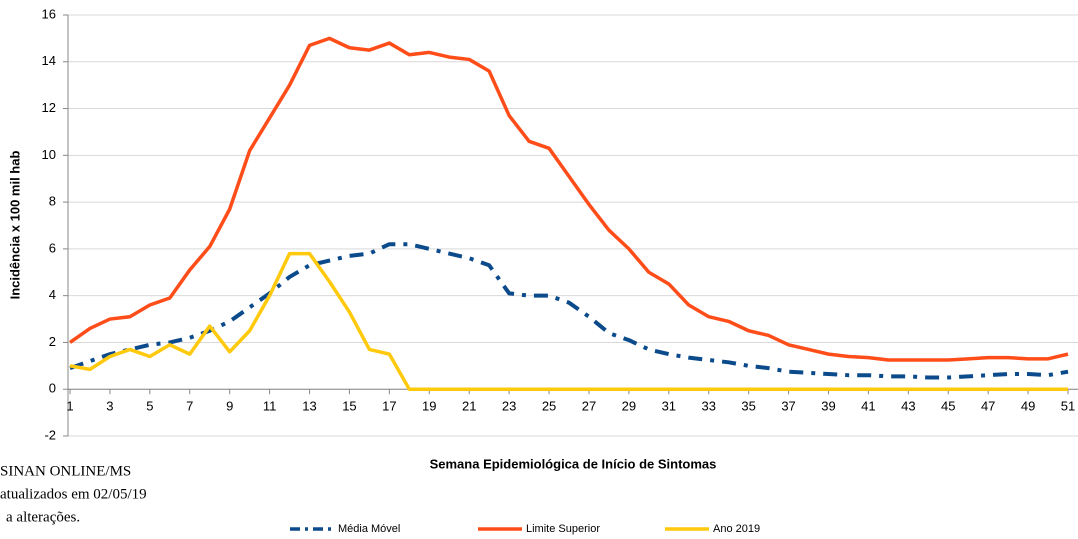  I want to click on source-note: atualizados em 02/05/19, so click(73, 494).